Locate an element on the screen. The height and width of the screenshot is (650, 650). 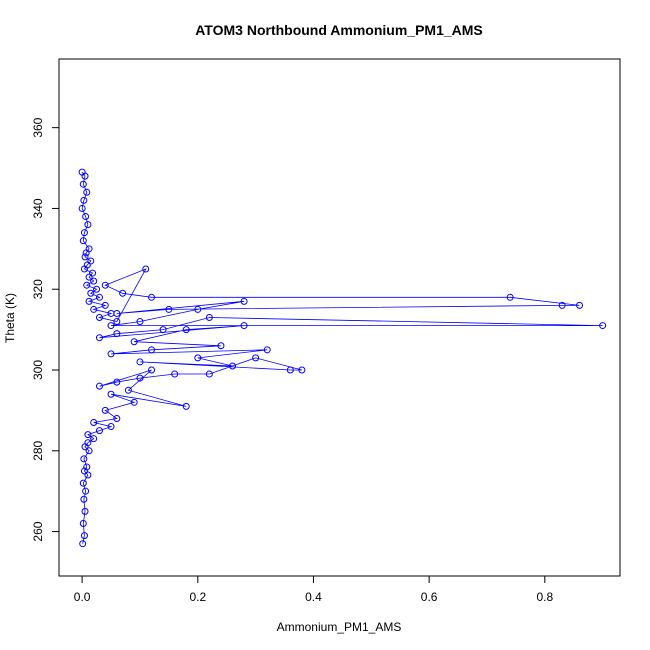
y-tick-label: 300 is located at coordinates (38, 370).